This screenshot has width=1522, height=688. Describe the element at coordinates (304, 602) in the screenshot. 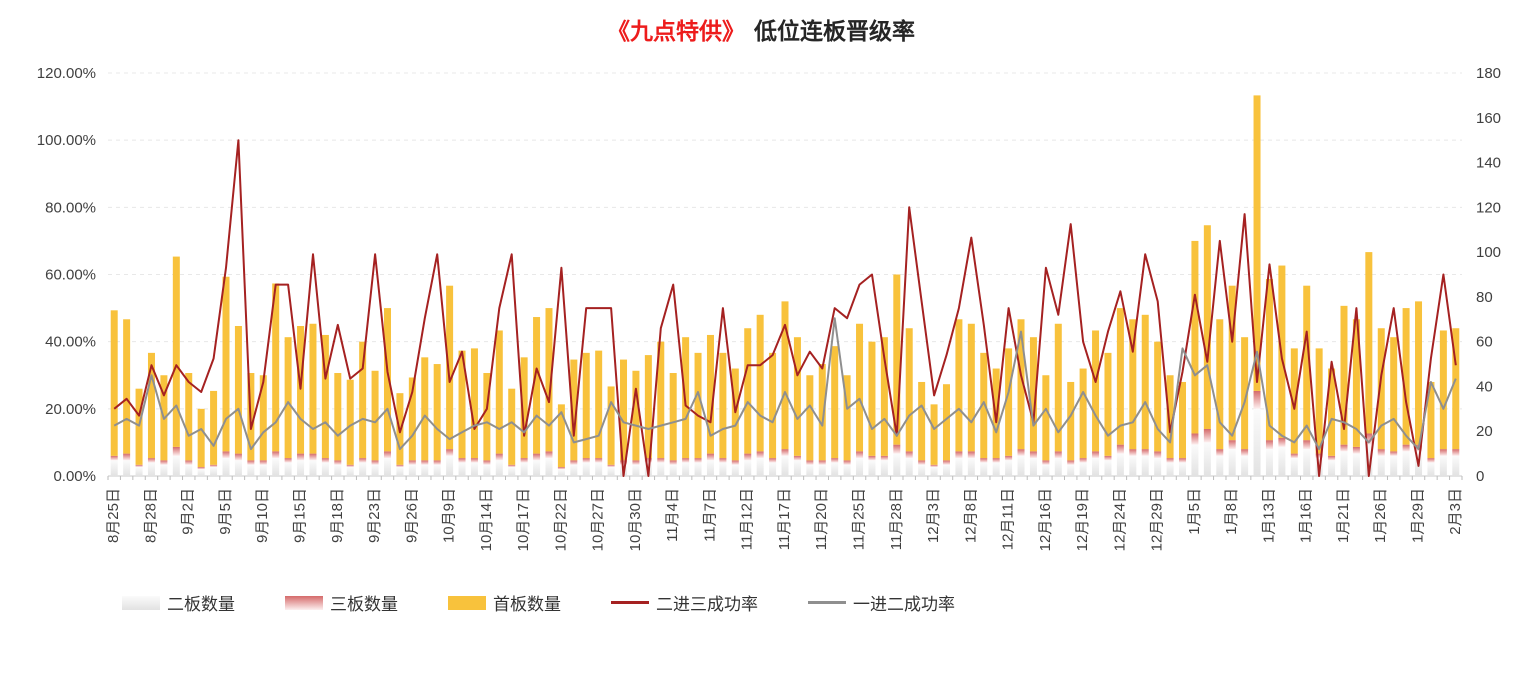

I see `sanban-swatch-icon` at that location.